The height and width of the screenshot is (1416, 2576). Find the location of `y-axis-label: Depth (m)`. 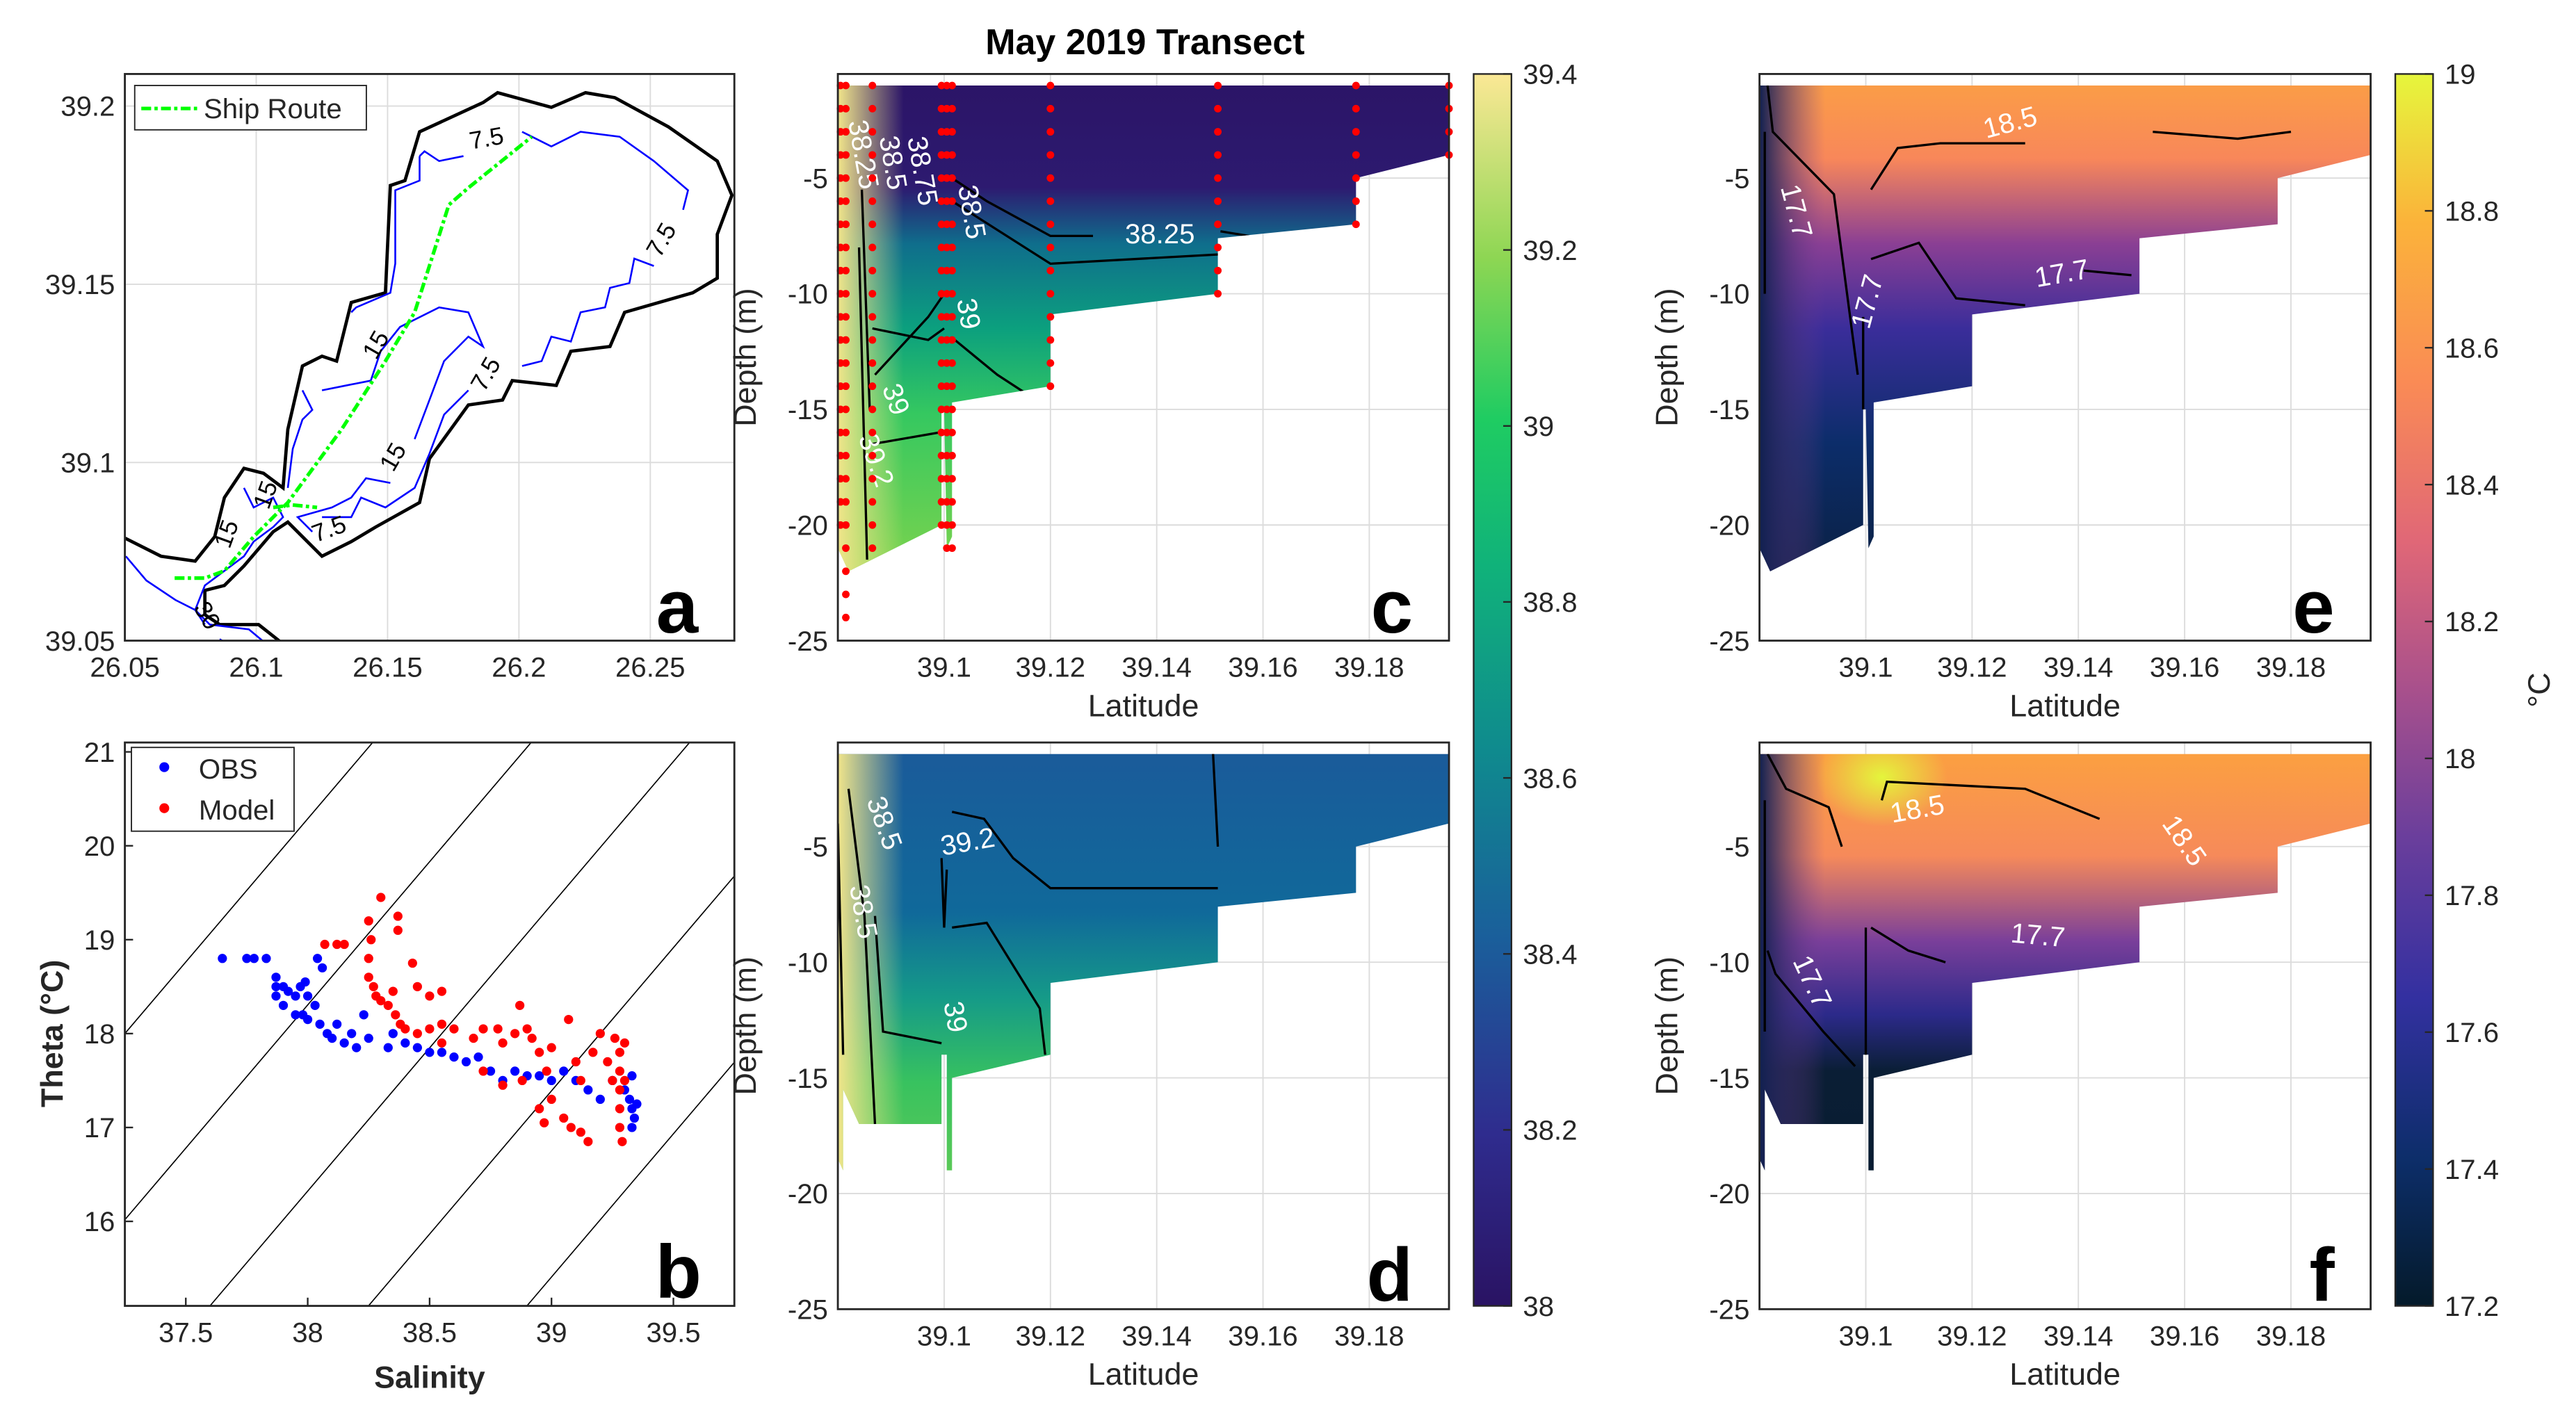

y-axis-label: Depth (m) is located at coordinates (745, 357).